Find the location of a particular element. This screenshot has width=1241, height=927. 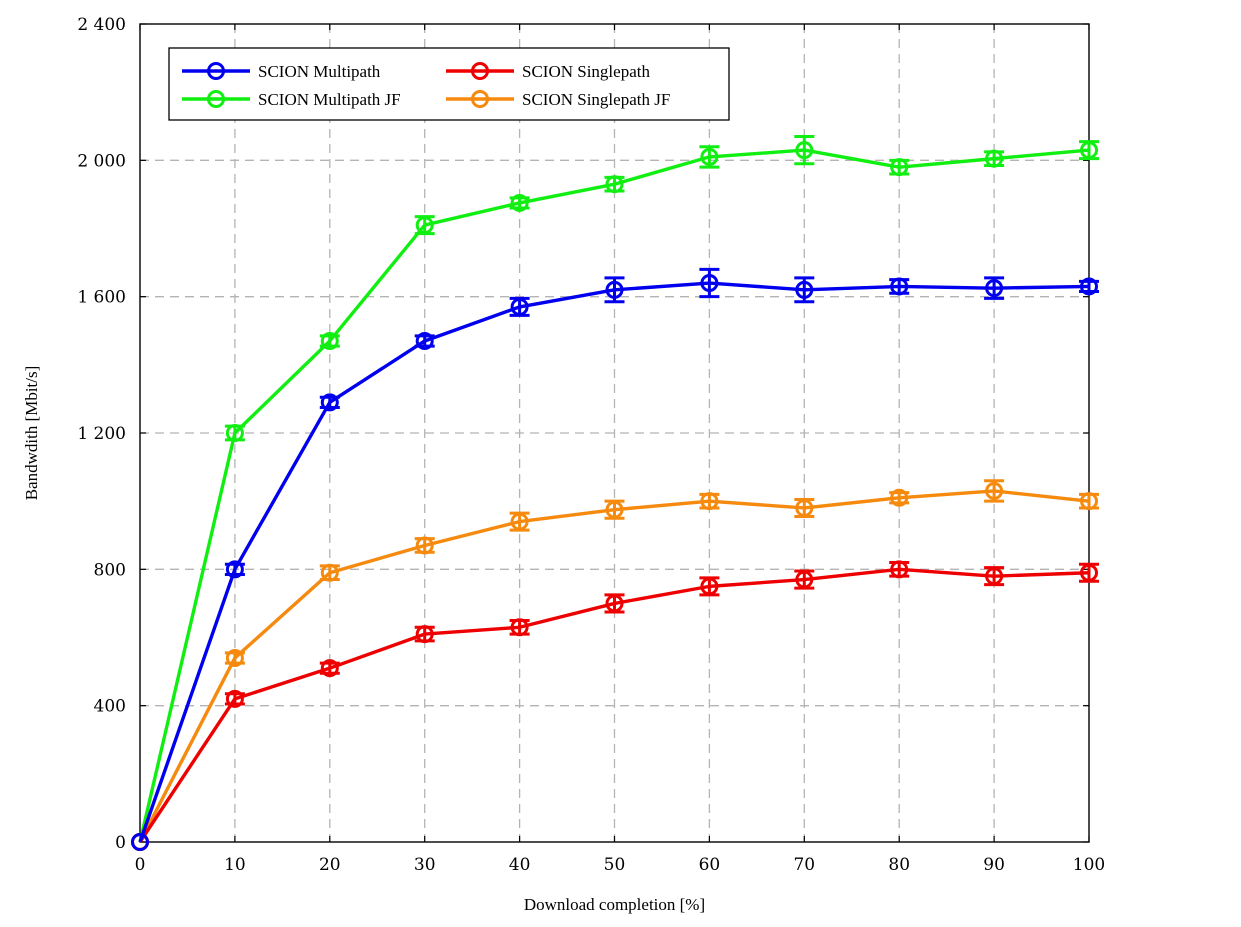

legend-item: SCION Multipath is located at coordinates (281, 71).